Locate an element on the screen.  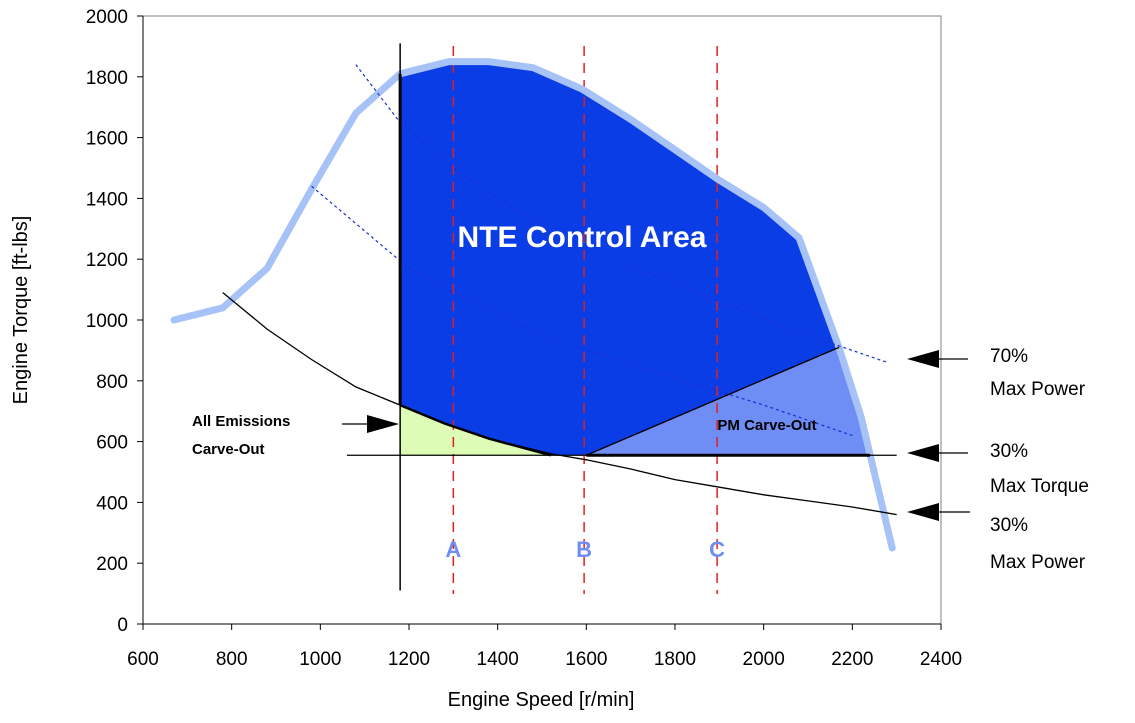
y-tick-label: 200 is located at coordinates (112, 564).